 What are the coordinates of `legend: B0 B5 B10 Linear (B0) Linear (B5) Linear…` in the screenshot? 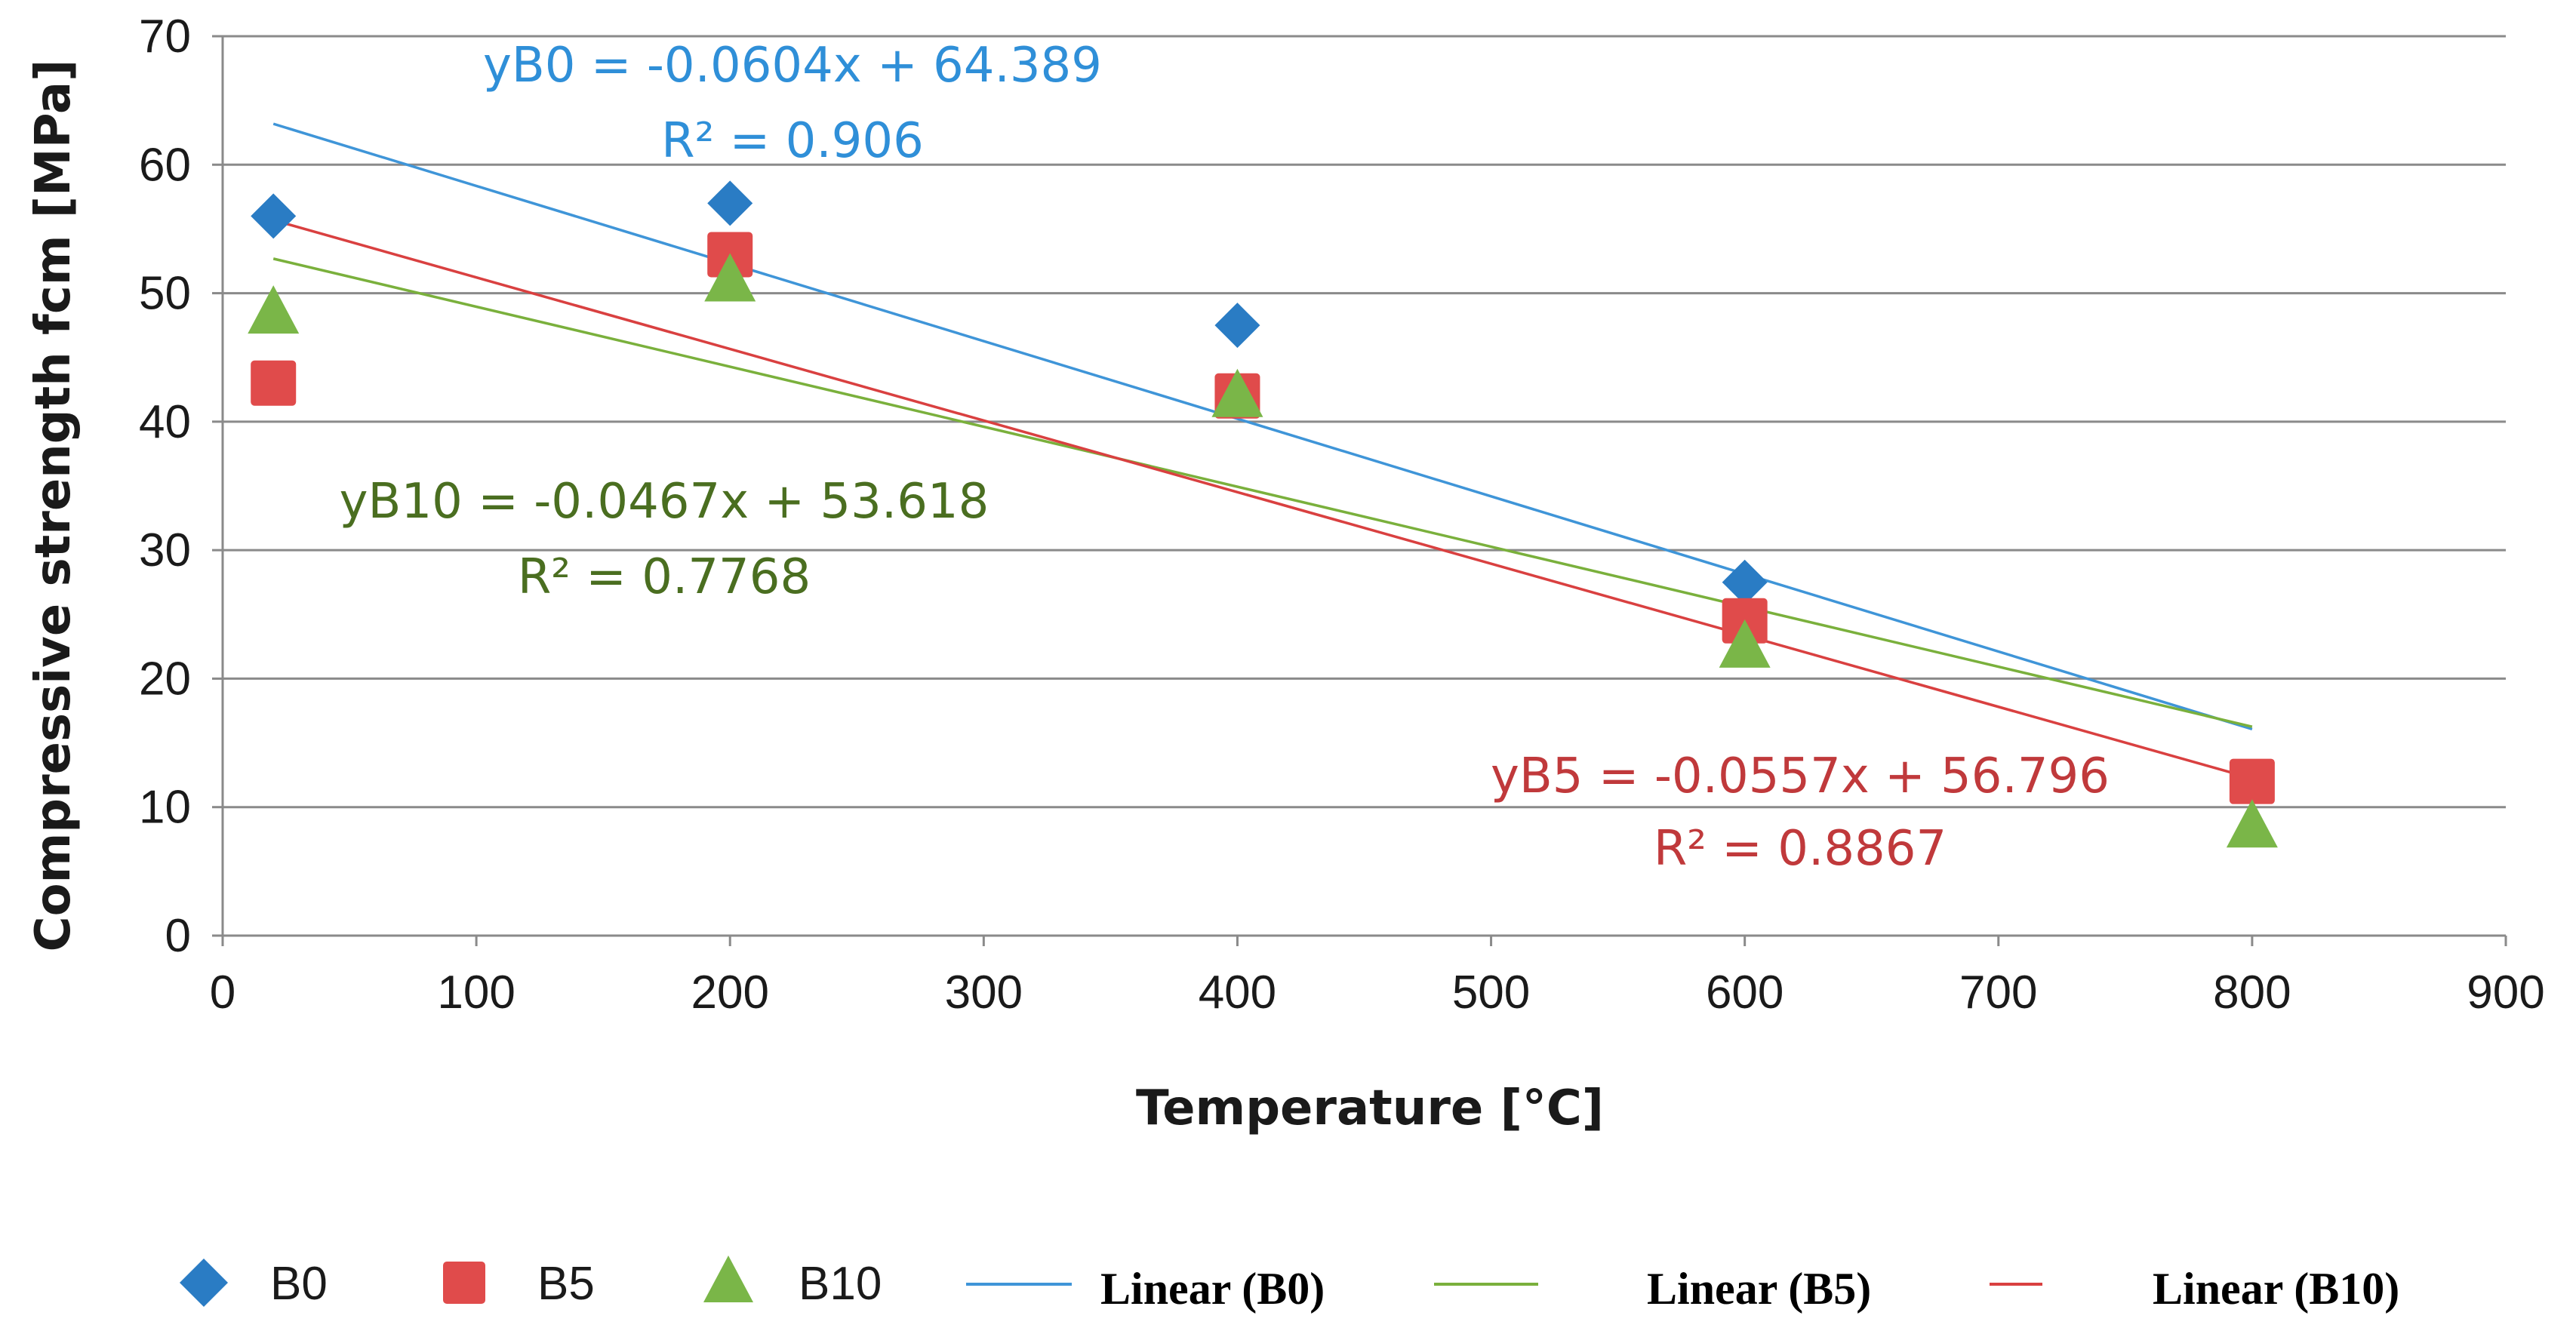 It's located at (1289, 1285).